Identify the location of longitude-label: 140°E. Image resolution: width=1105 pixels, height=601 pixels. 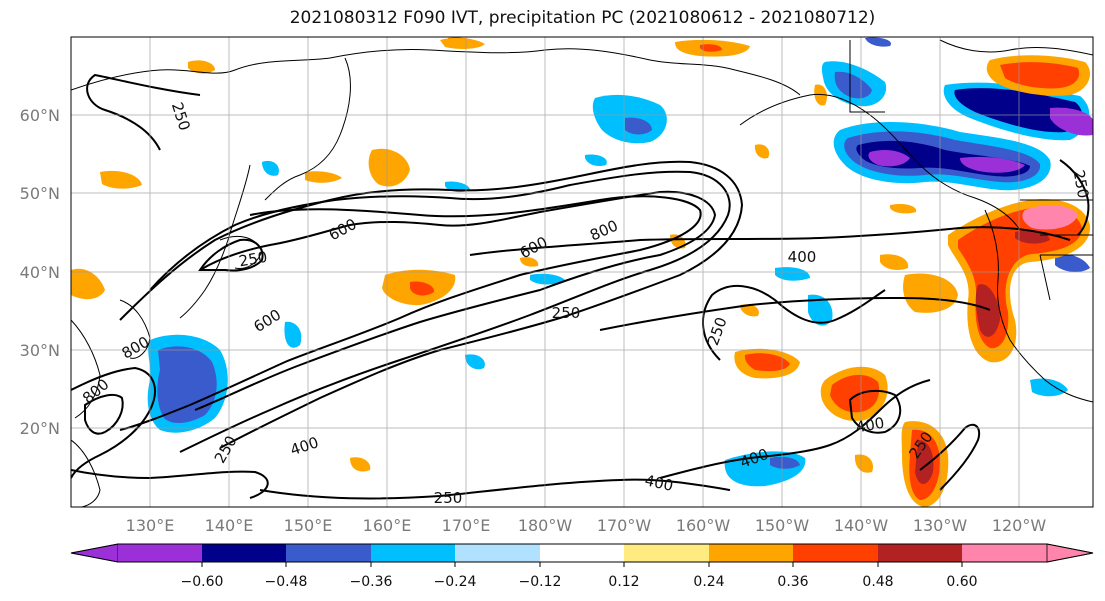
(229, 525).